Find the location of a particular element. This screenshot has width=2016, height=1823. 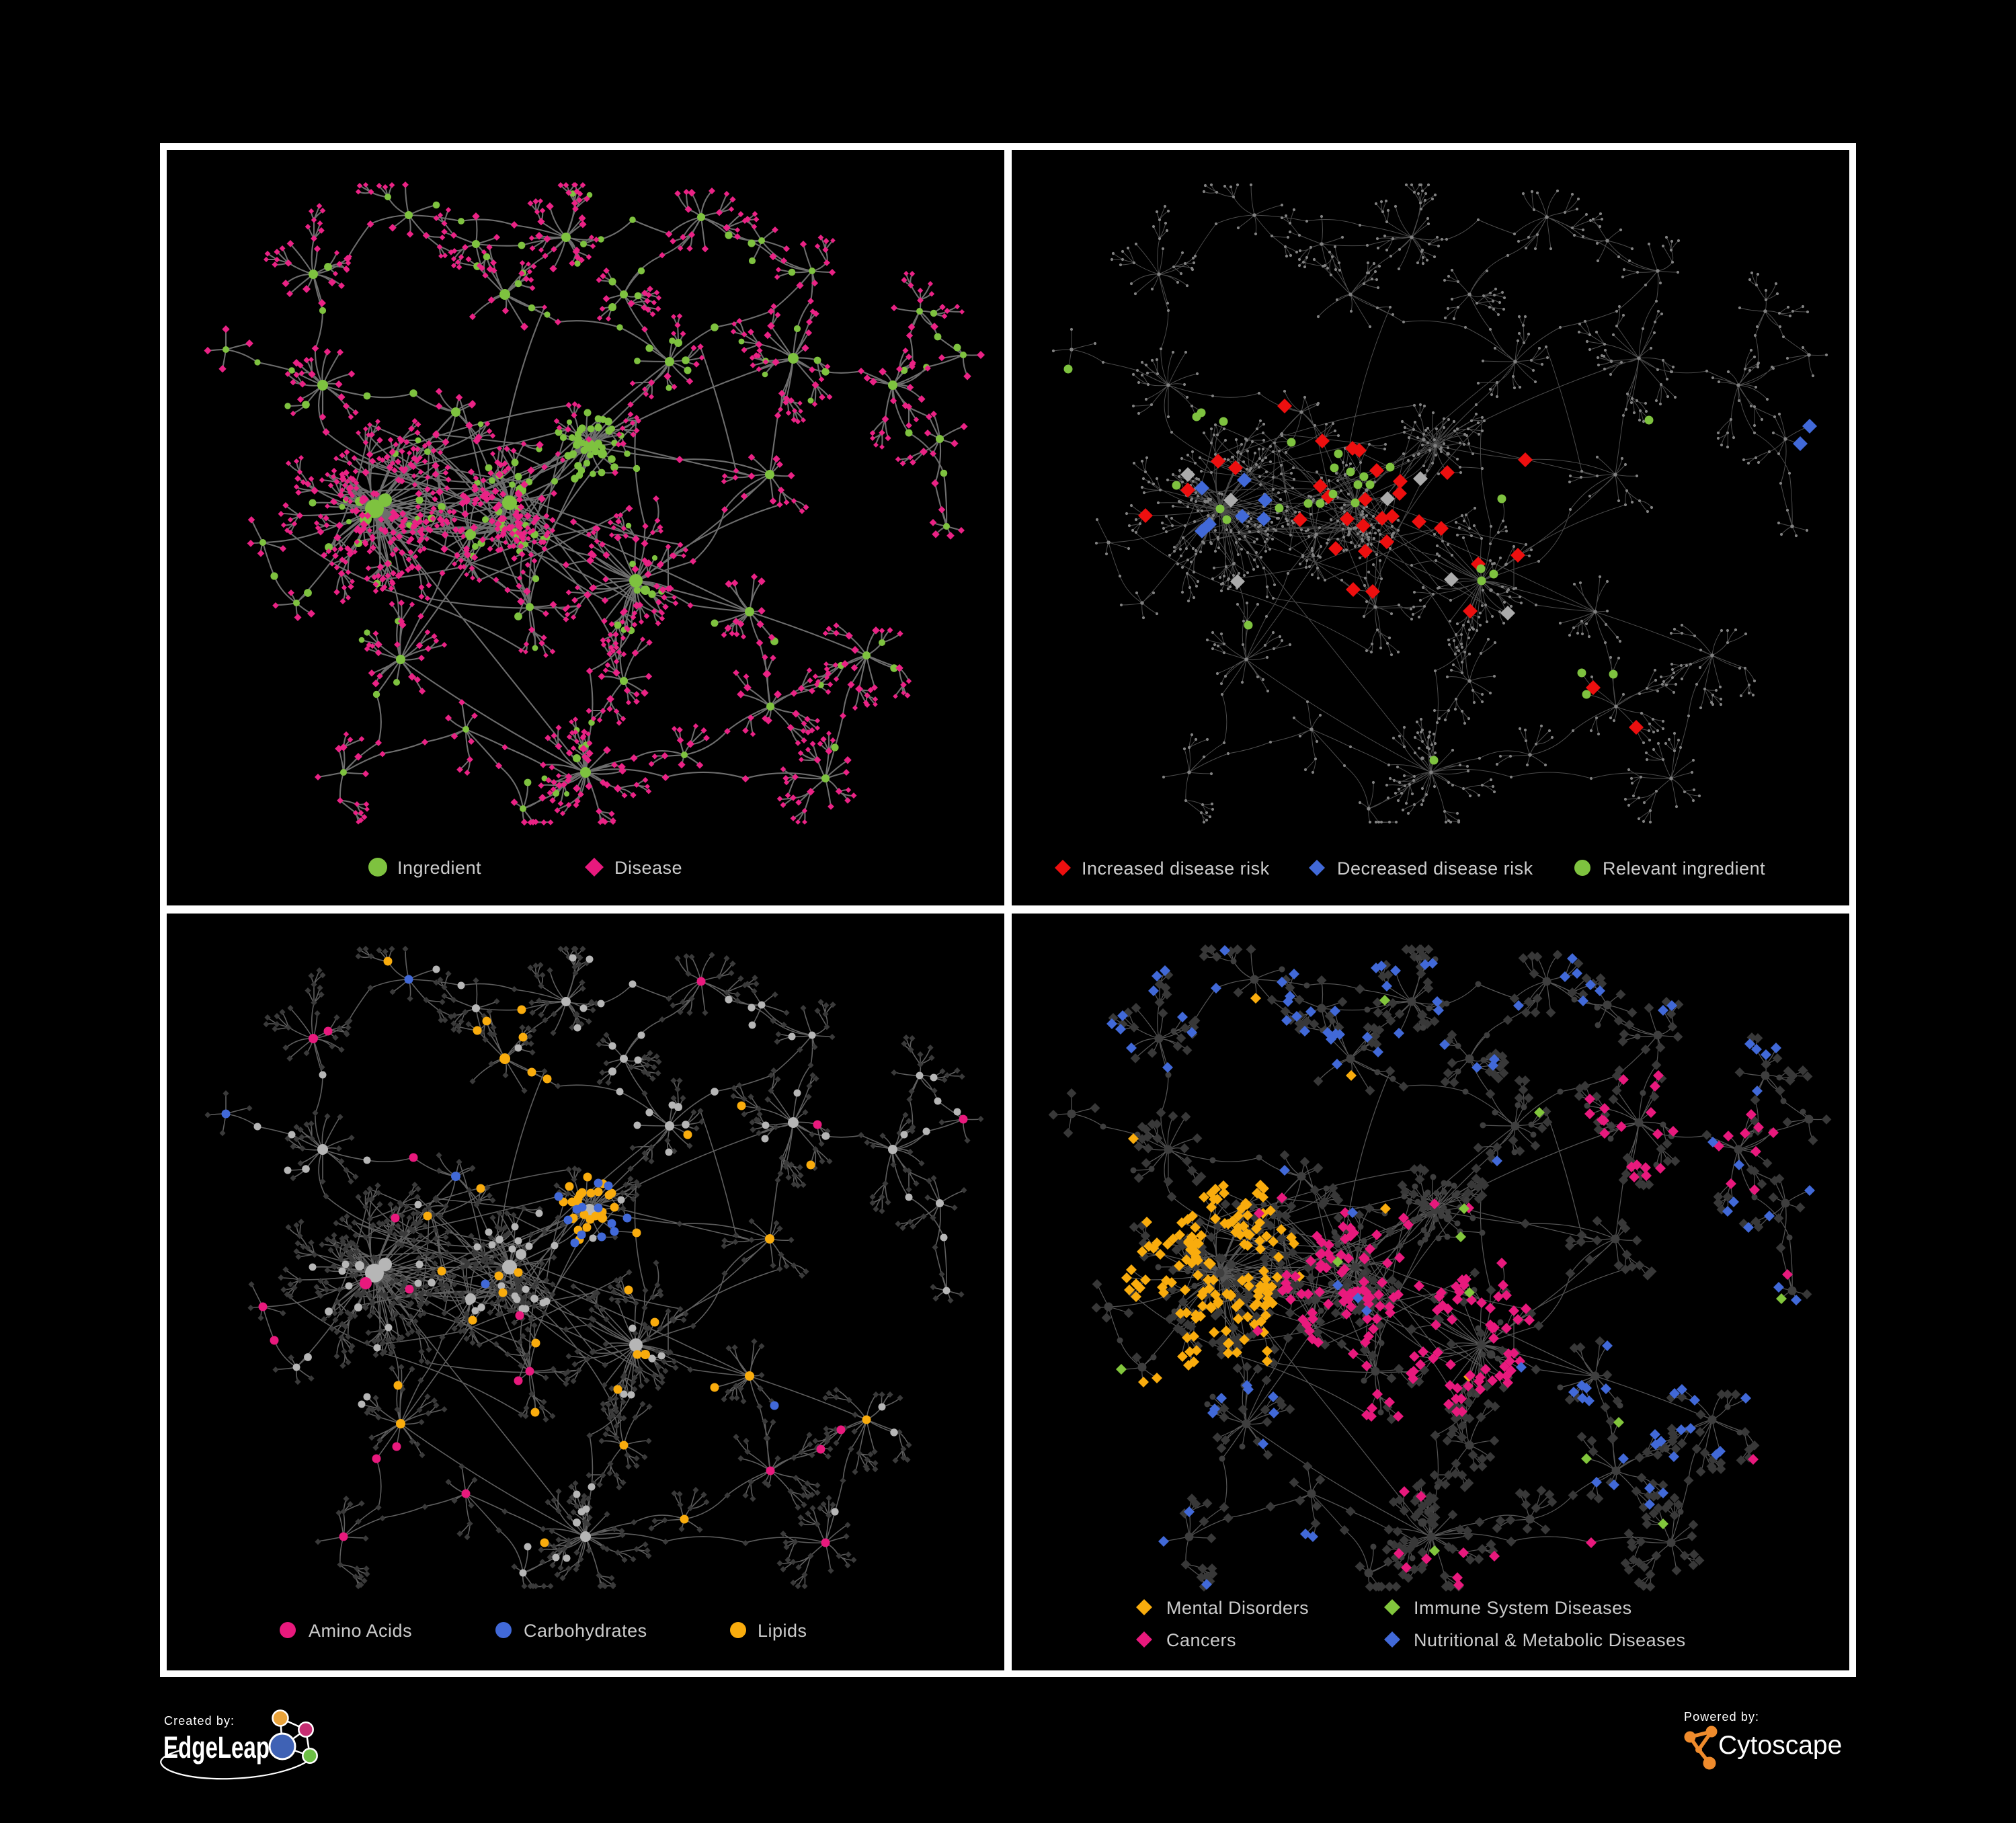

svg-text: Created by: is located at coordinates (199, 1721).